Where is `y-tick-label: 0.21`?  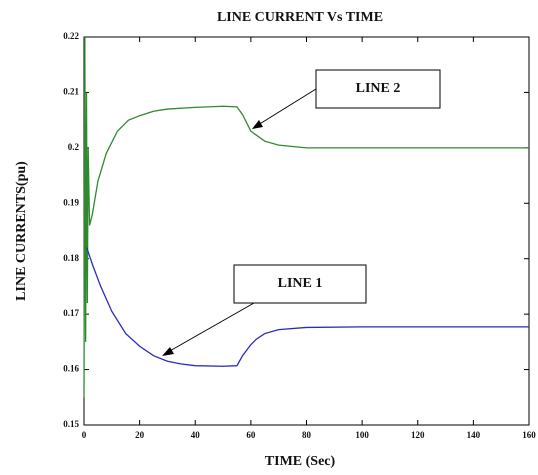
y-tick-label: 0.21 is located at coordinates (71, 91).